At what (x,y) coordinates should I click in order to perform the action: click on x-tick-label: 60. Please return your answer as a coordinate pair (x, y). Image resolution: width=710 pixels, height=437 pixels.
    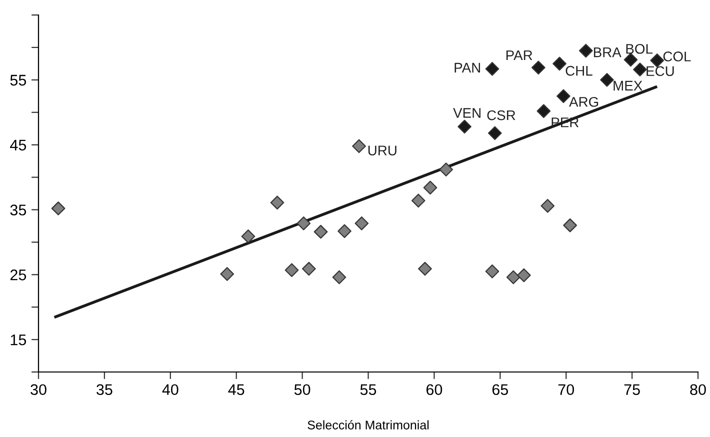
    Looking at the image, I should click on (434, 390).